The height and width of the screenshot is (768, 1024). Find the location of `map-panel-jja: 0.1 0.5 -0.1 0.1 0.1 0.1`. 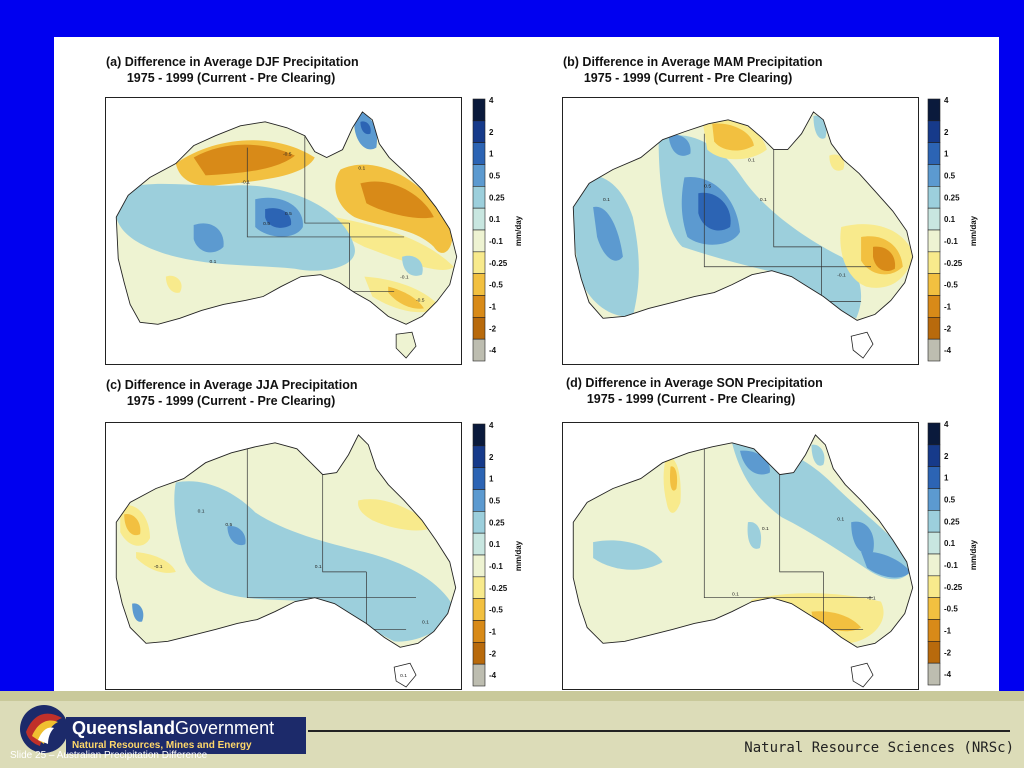

map-panel-jja: 0.1 0.5 -0.1 0.1 0.1 0.1 is located at coordinates (283, 556).